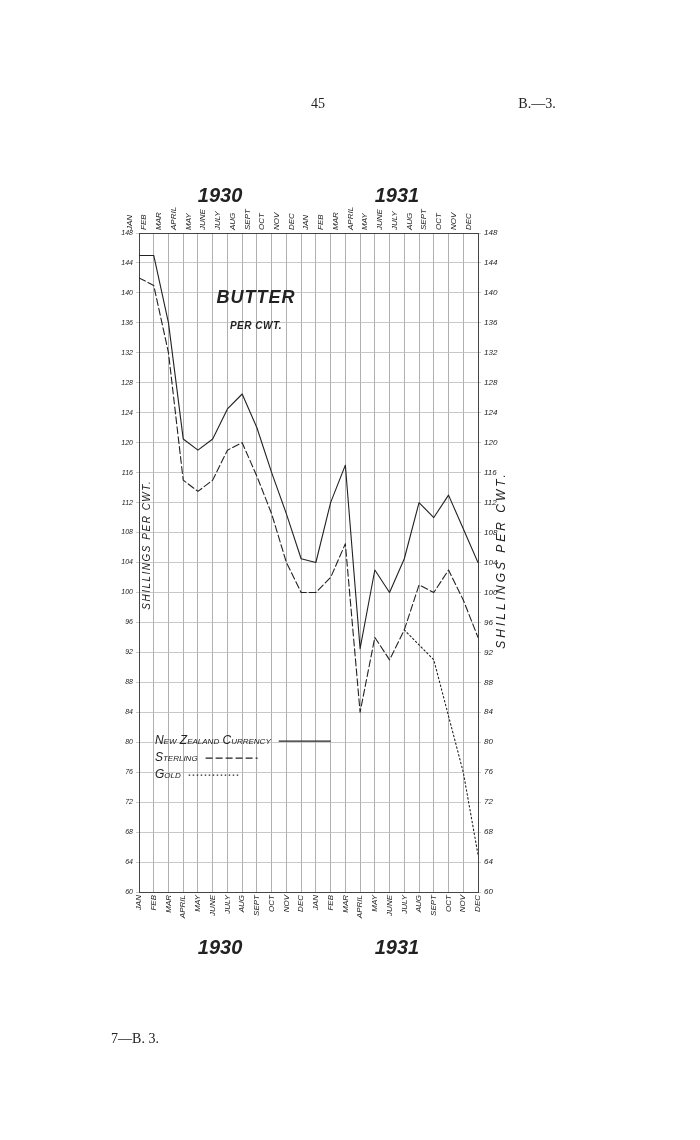 The image size is (700, 1140). What do you see at coordinates (491, 293) in the screenshot?
I see `y2-tick-label: 140` at bounding box center [491, 293].